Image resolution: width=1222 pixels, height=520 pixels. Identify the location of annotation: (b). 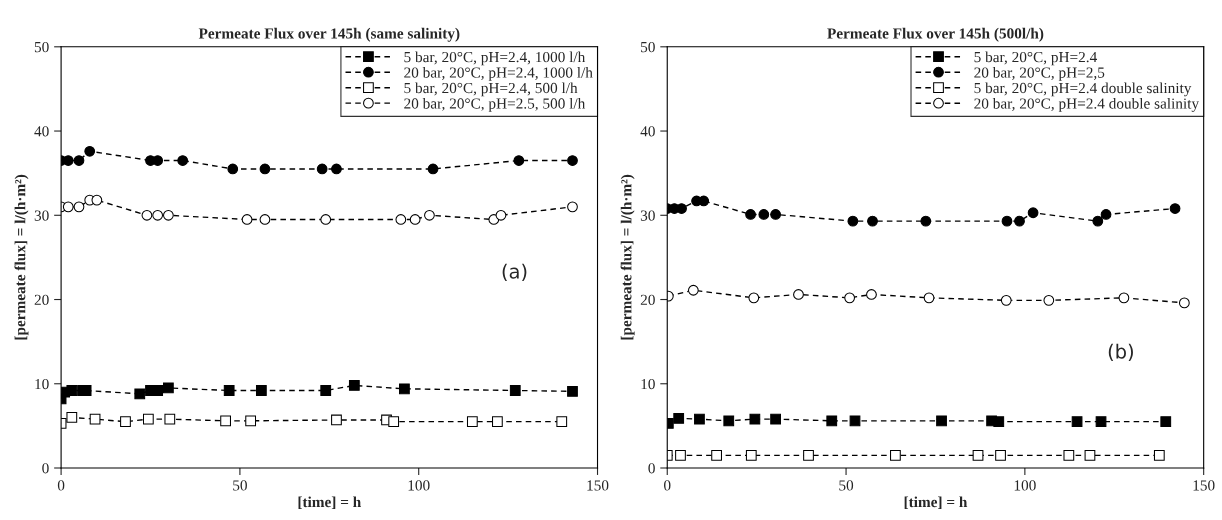
(1120, 352).